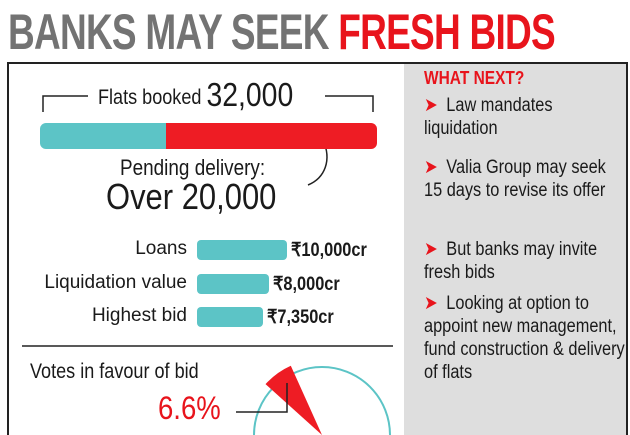  What do you see at coordinates (139, 315) in the screenshot?
I see `highest-bid-label: Highest bid` at bounding box center [139, 315].